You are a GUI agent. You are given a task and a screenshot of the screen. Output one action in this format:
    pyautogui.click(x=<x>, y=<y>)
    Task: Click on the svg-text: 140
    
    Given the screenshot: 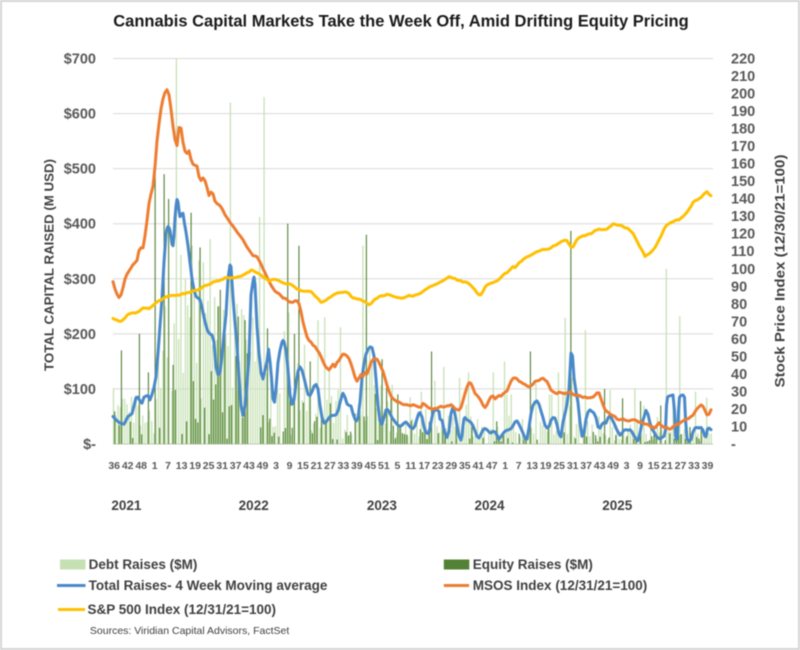 What is the action you would take?
    pyautogui.click(x=743, y=200)
    